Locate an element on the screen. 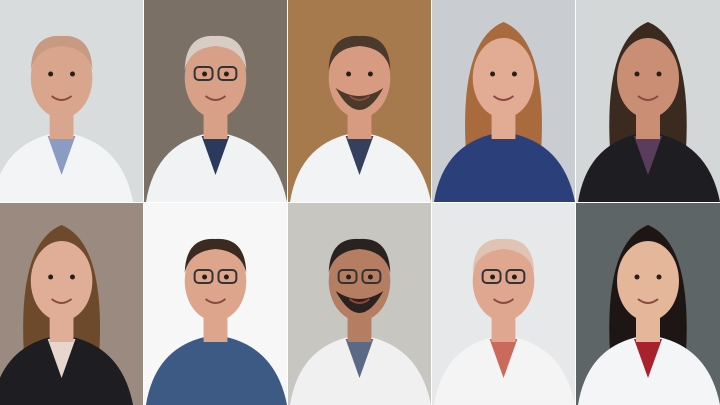 The height and width of the screenshot is (405, 720). portrait-man-glasses-white-coat is located at coordinates (216, 118).